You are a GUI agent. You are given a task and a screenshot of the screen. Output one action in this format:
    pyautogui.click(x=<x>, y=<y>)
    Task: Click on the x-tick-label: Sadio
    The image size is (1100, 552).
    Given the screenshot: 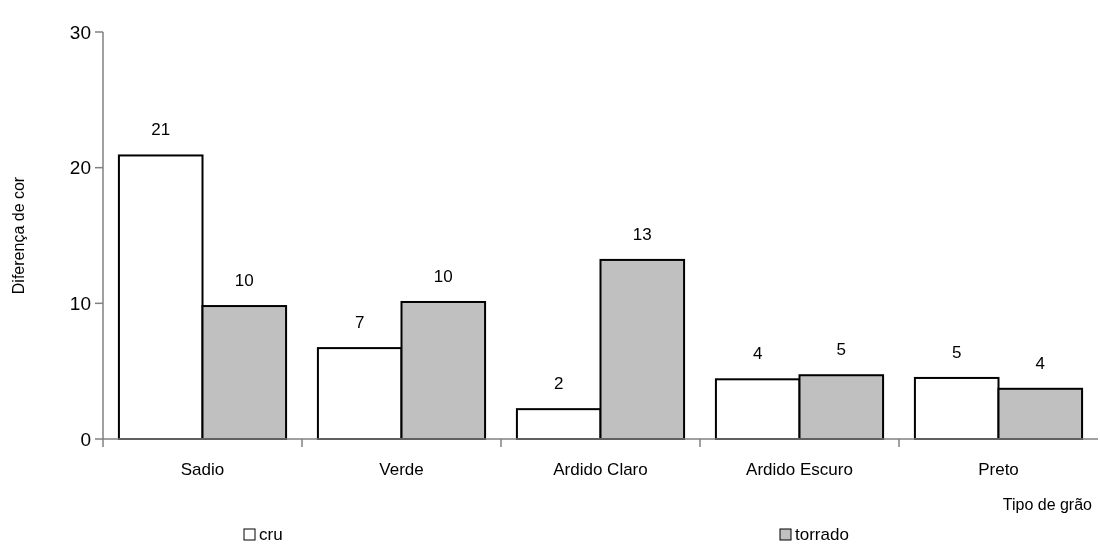 What is the action you would take?
    pyautogui.click(x=202, y=469)
    